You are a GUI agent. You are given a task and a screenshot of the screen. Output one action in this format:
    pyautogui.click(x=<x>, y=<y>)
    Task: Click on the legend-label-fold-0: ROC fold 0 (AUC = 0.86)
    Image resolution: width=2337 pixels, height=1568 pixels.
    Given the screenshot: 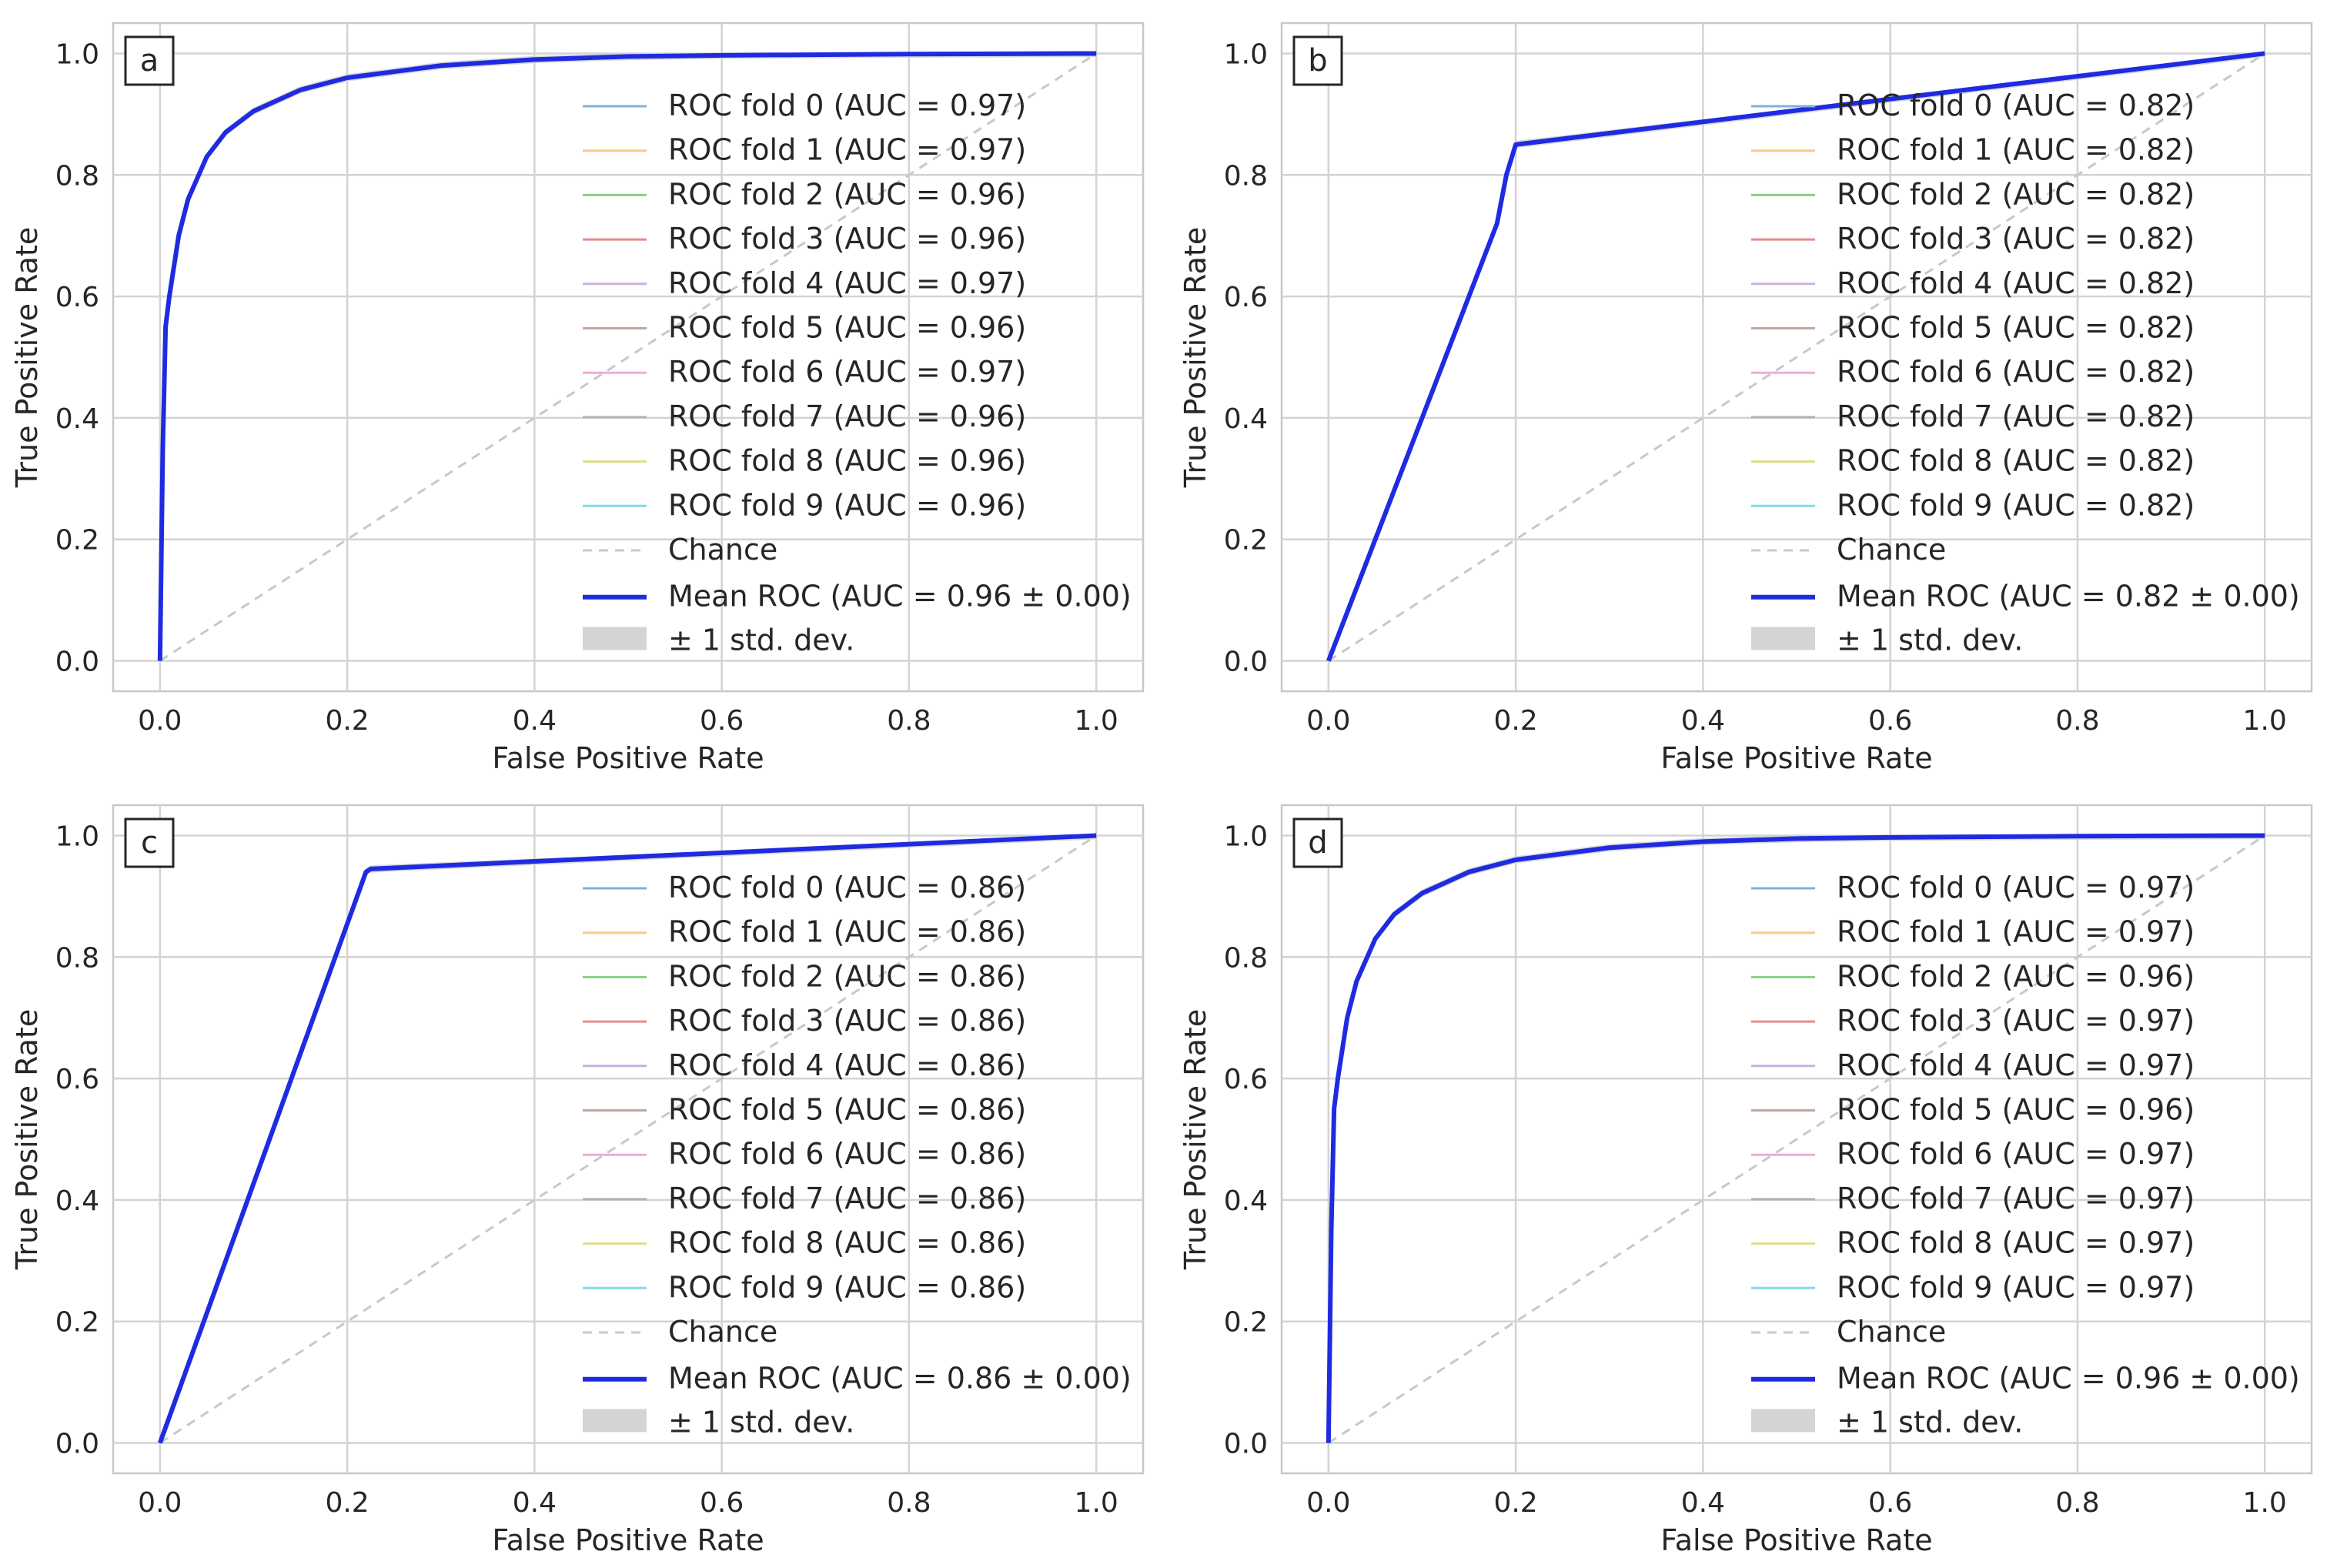 What is the action you would take?
    pyautogui.click(x=847, y=887)
    